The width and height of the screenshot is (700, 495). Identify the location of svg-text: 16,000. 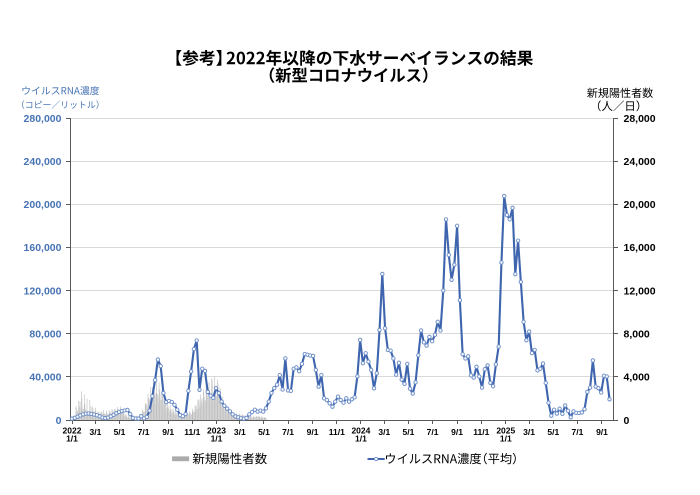
(640, 248).